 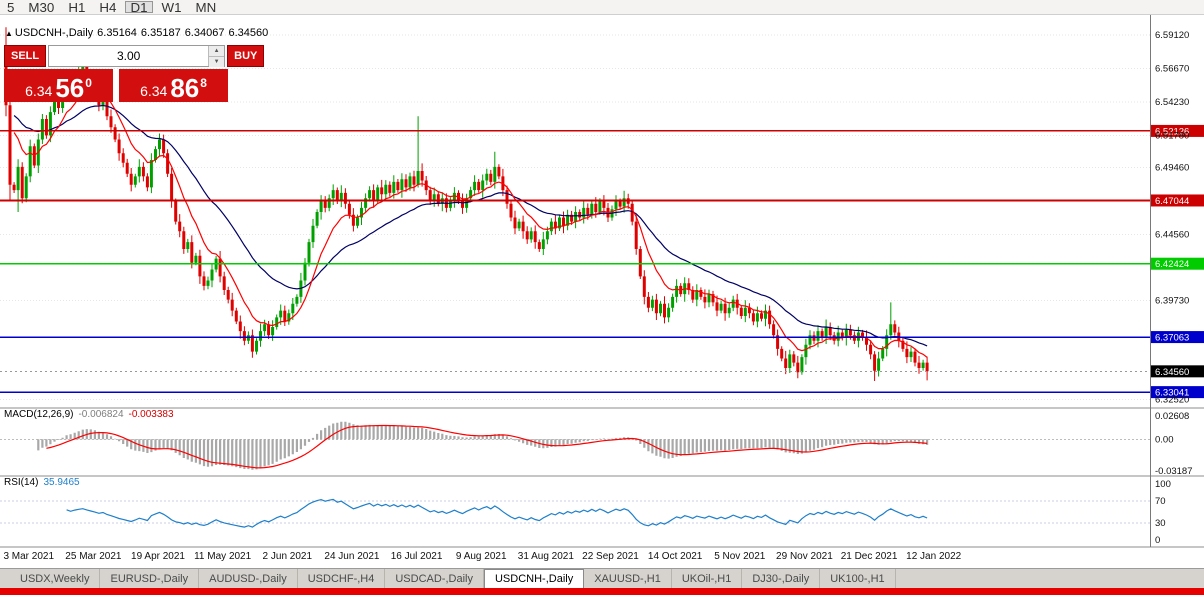 I want to click on x-axis-label: 12 Jan 2022, so click(x=933, y=556).